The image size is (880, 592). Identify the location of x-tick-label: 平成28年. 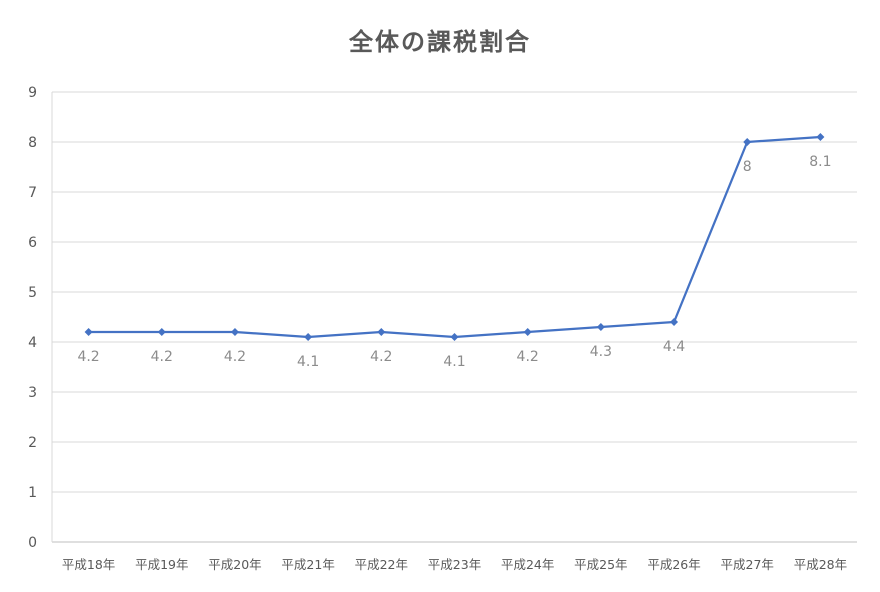
(820, 564).